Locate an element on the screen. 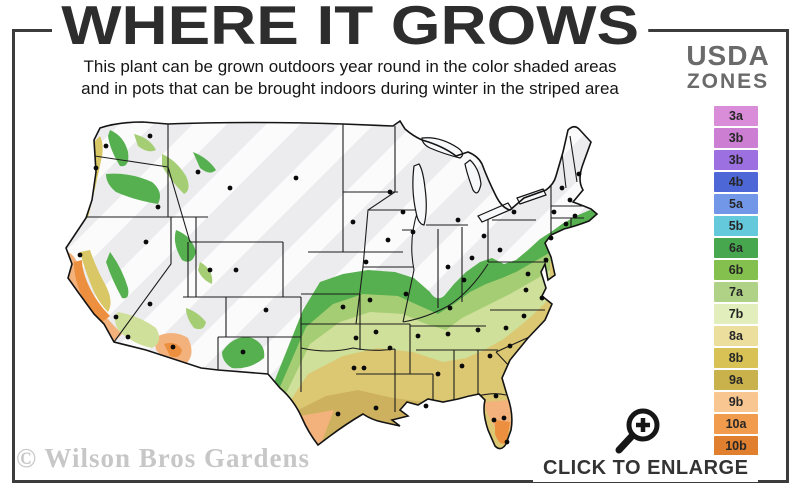  zone-chip-3a: 3a is located at coordinates (736, 116).